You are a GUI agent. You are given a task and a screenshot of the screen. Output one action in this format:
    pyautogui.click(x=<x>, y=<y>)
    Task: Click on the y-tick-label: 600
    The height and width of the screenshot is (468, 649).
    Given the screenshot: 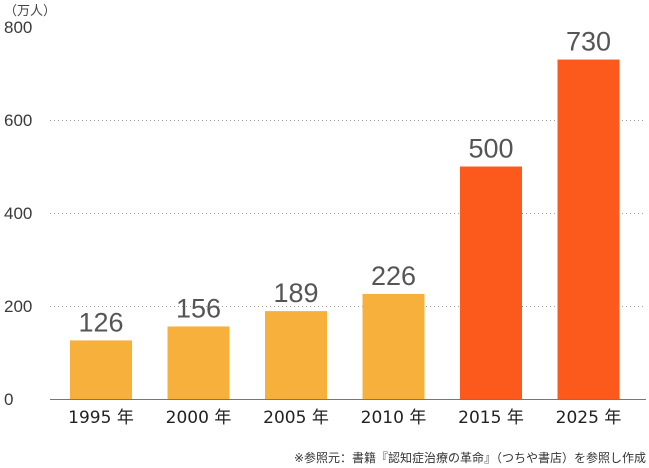 What is the action you would take?
    pyautogui.click(x=18, y=120)
    